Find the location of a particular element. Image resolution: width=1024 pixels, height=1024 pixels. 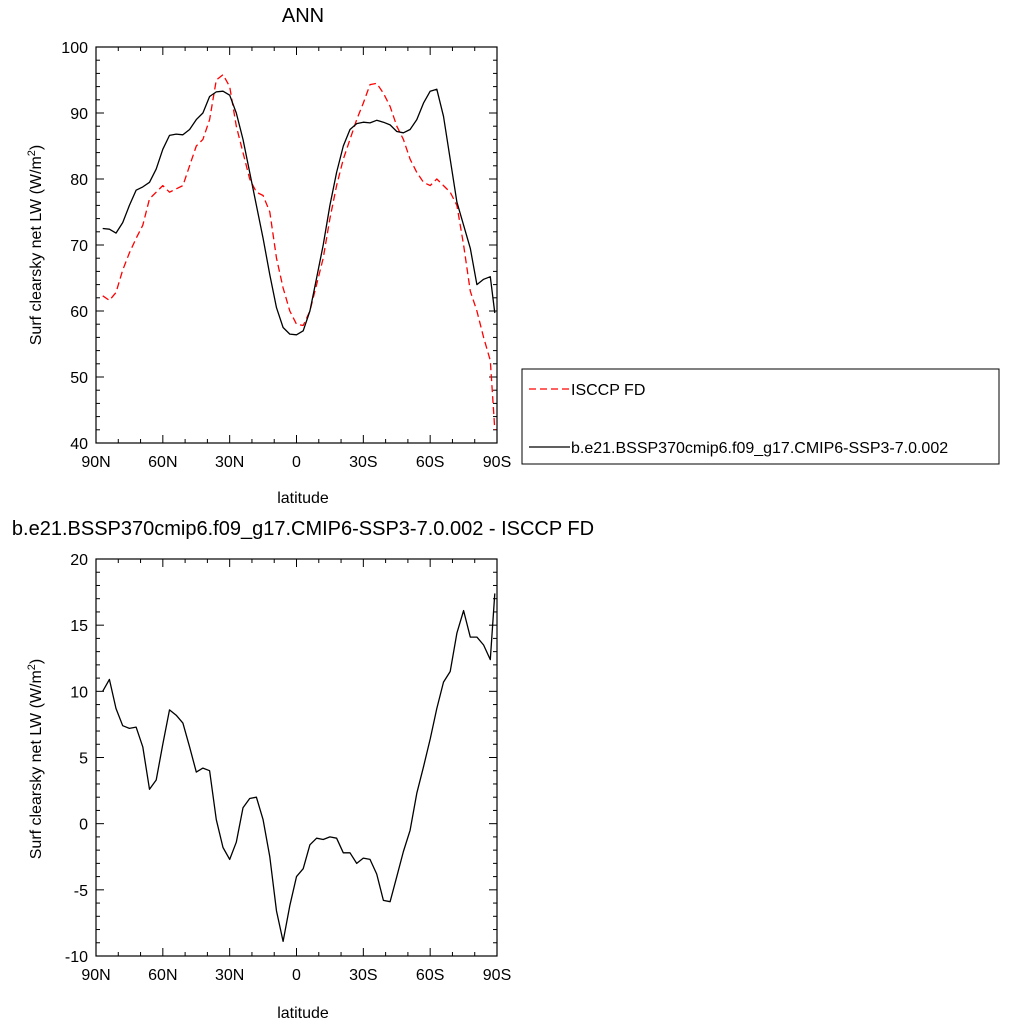

top-y-axis-label: Surf clearsky net LW (W/m2) is located at coordinates (35, 245).